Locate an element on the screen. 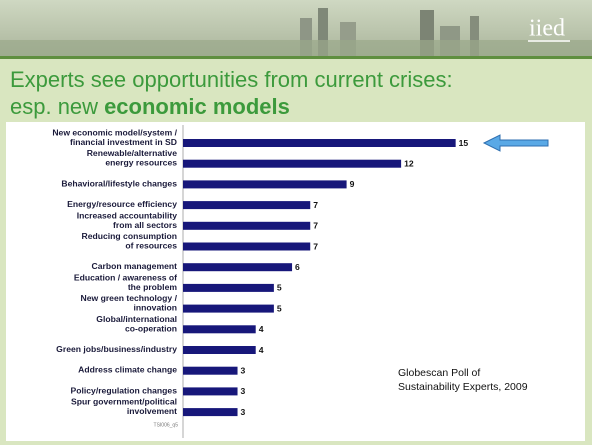 The image size is (592, 445). category-label: Global/international co-operation is located at coordinates (136, 324).